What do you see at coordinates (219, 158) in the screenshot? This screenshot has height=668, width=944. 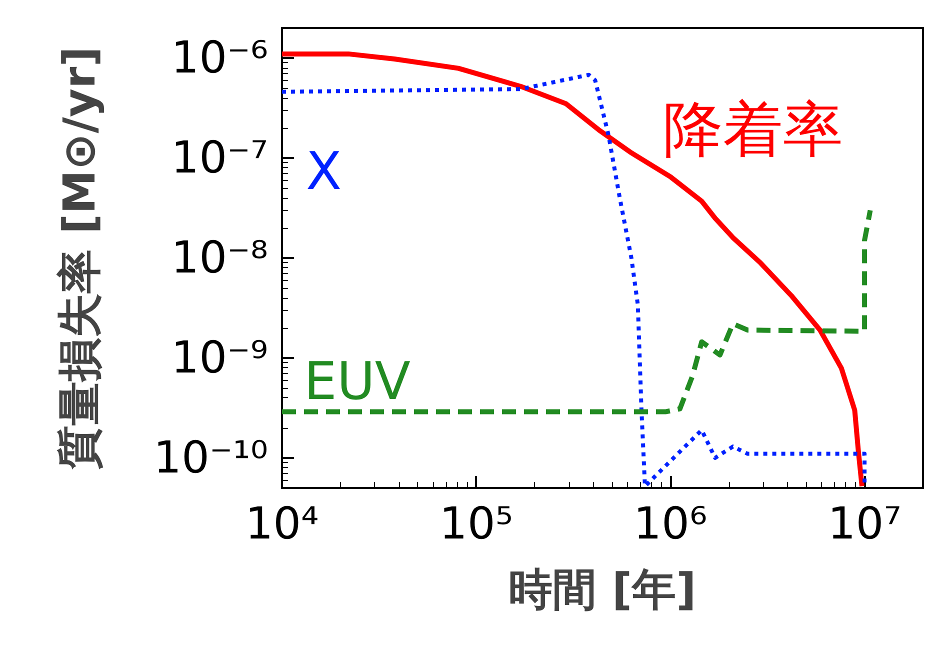 I see `y-tick-label: 10⁻⁷` at bounding box center [219, 158].